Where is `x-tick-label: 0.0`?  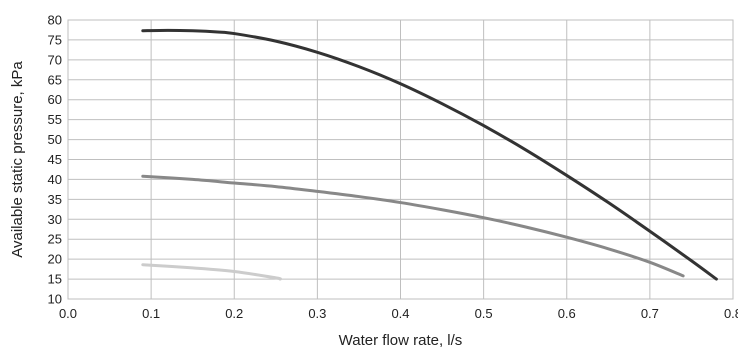
x-tick-label: 0.0 is located at coordinates (68, 313).